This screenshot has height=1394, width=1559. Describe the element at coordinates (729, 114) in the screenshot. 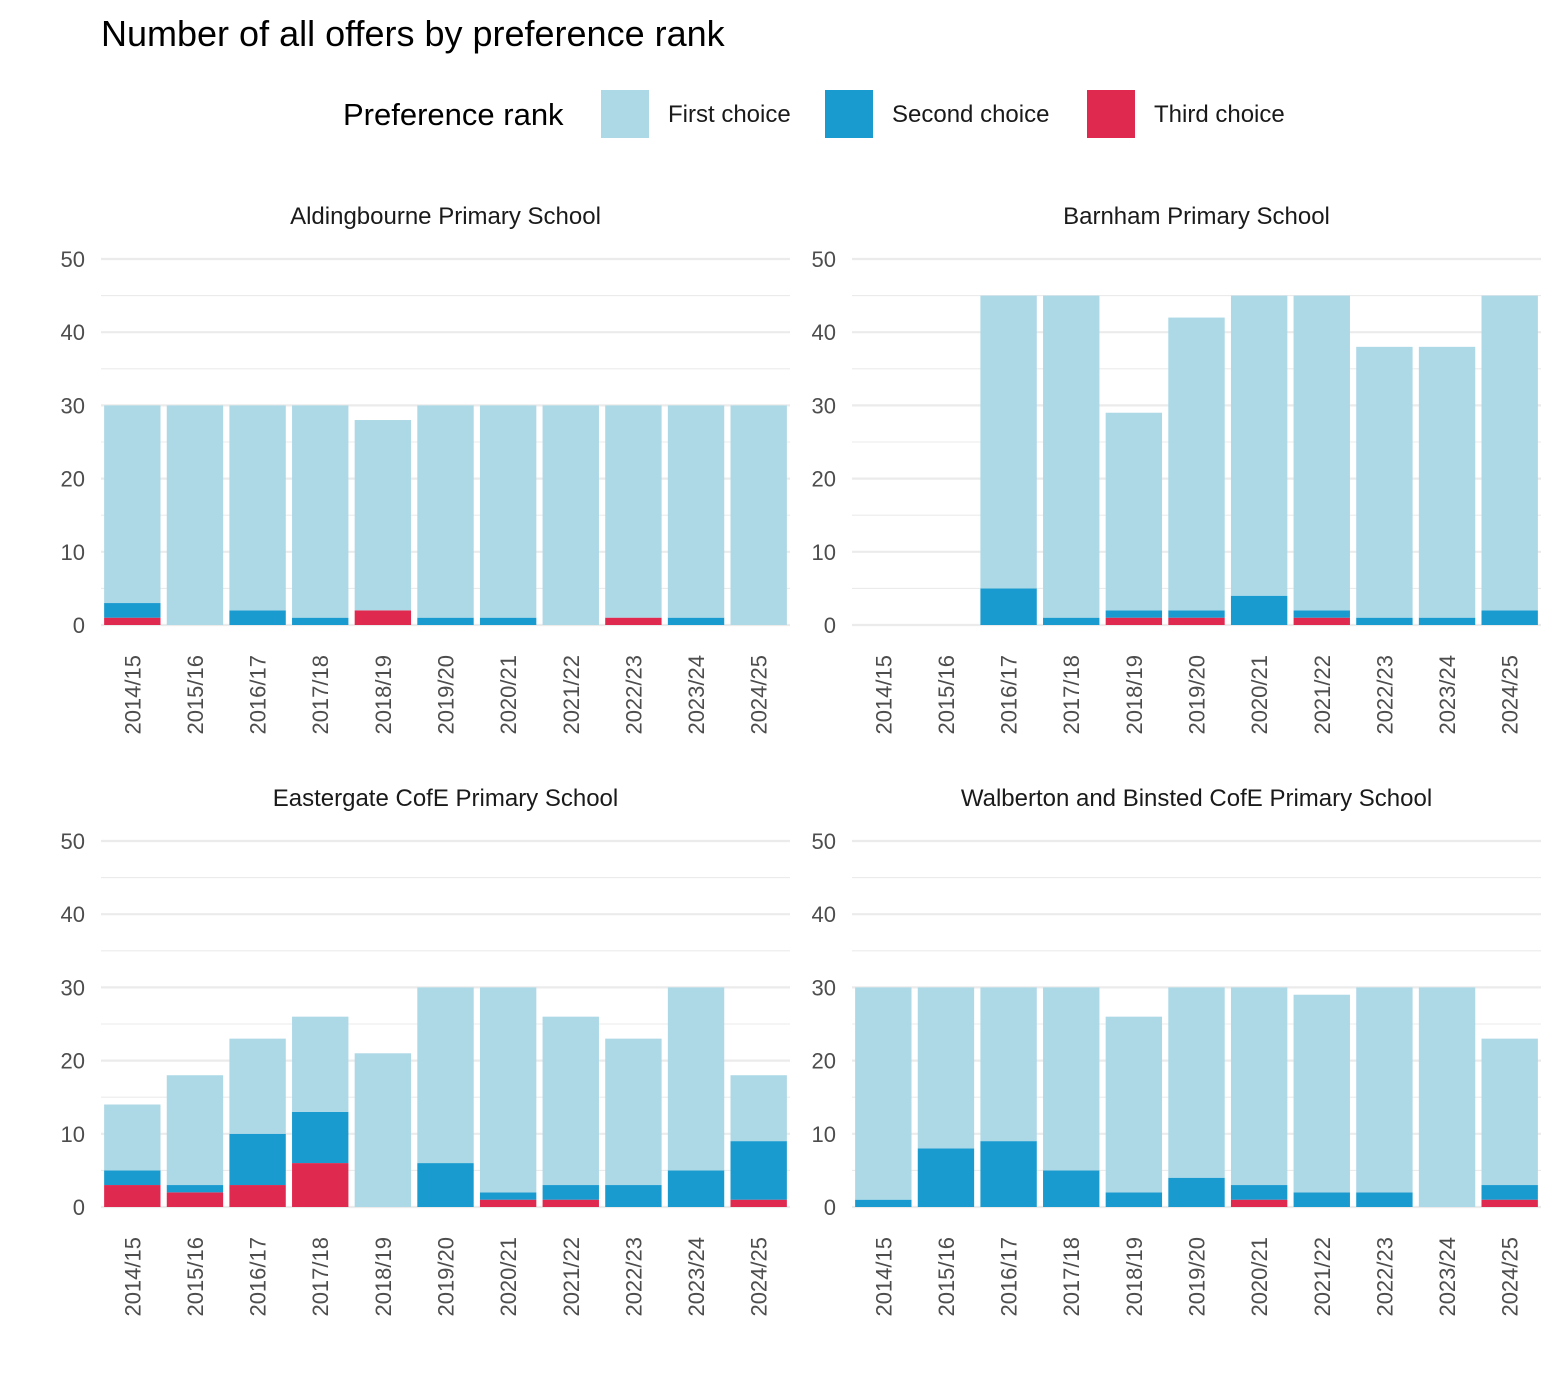

I see `legend-label-1: First choice` at that location.